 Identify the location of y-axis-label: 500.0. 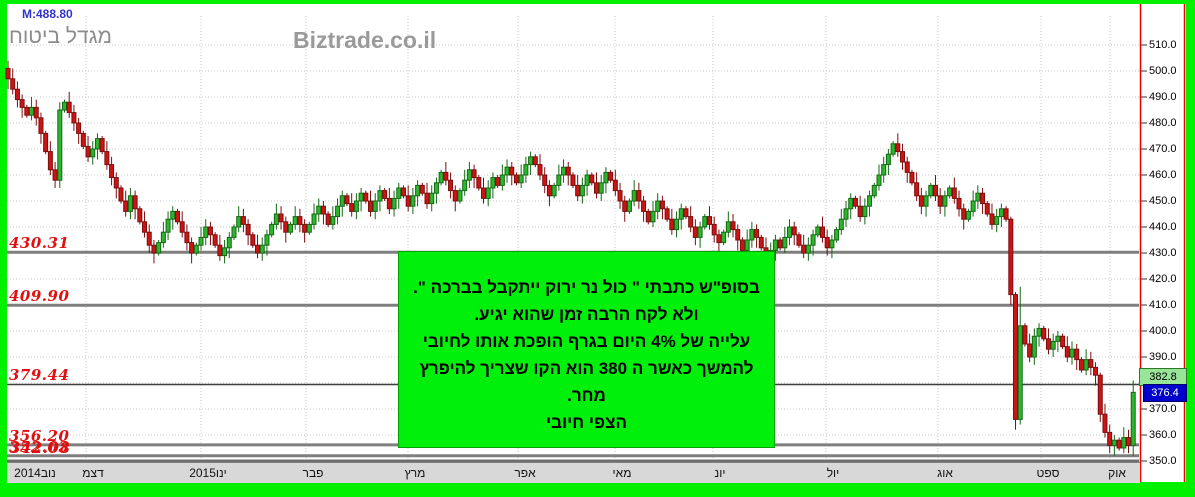
(1163, 70).